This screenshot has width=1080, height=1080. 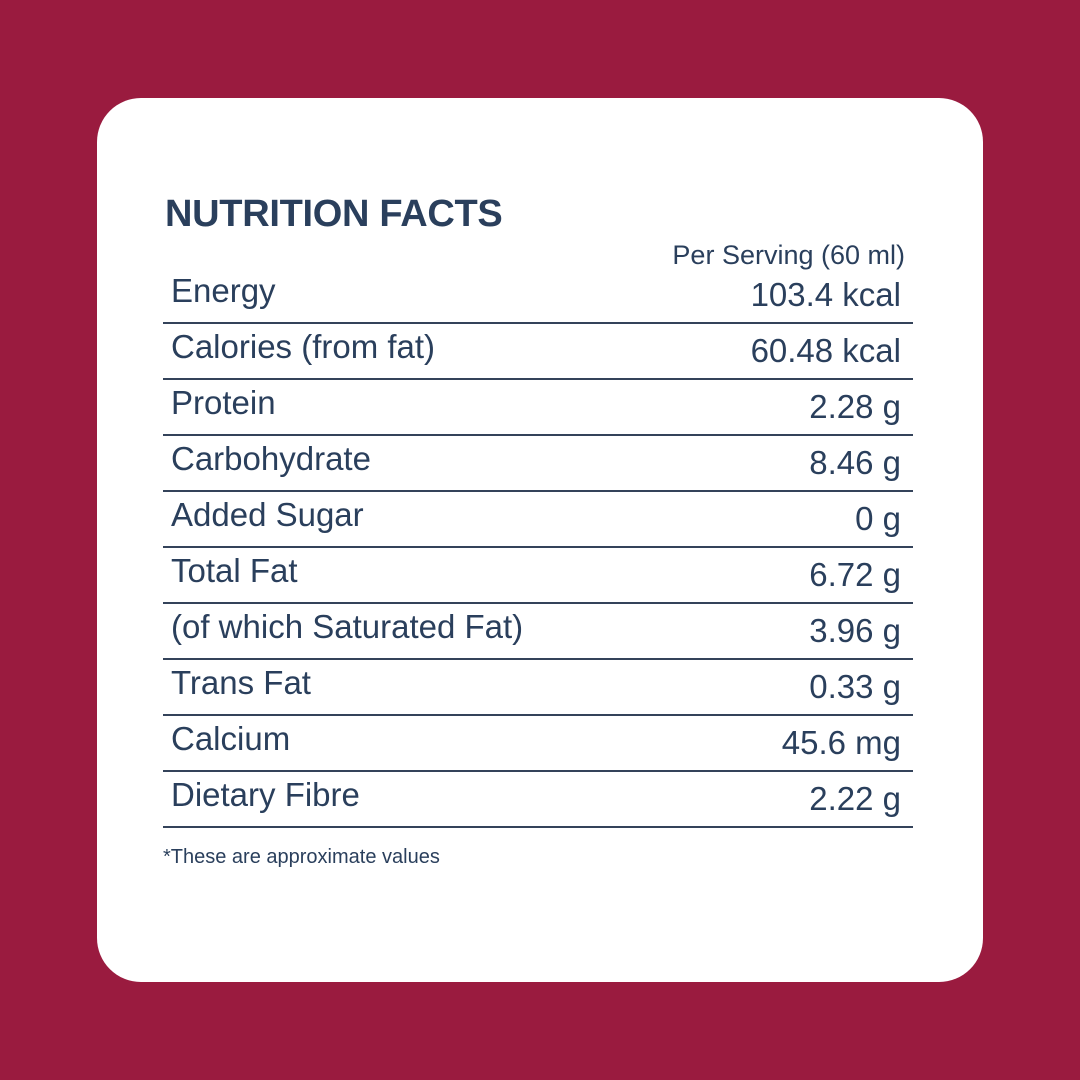 I want to click on nutrient-row-total-fat: Total Fat 6.72 g, so click(x=538, y=576).